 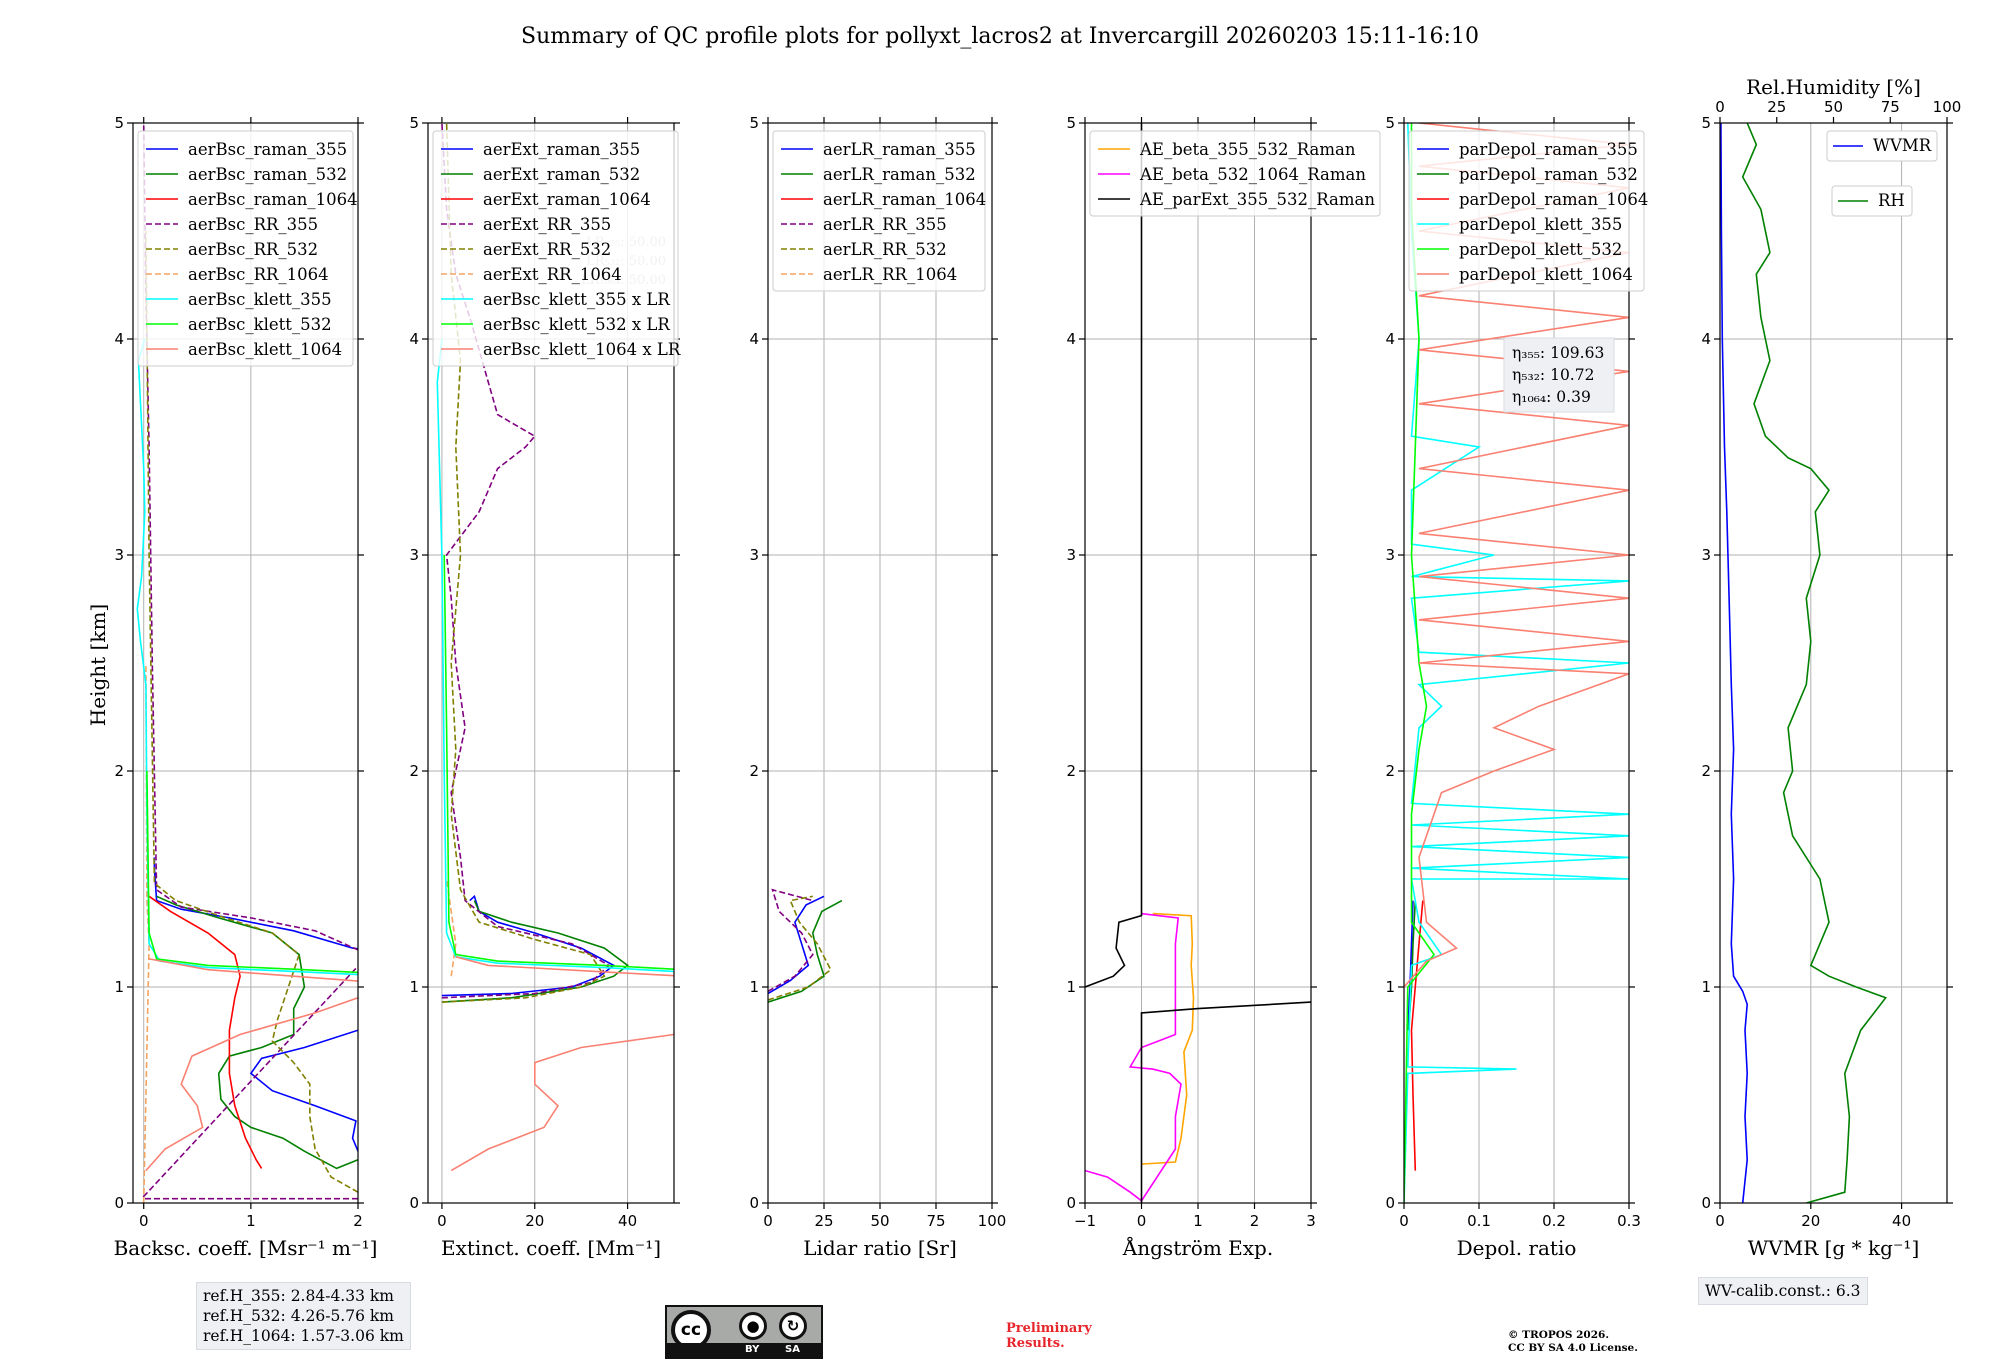 What do you see at coordinates (267, 174) in the screenshot?
I see `legend-entry: aerBsc_raman_532` at bounding box center [267, 174].